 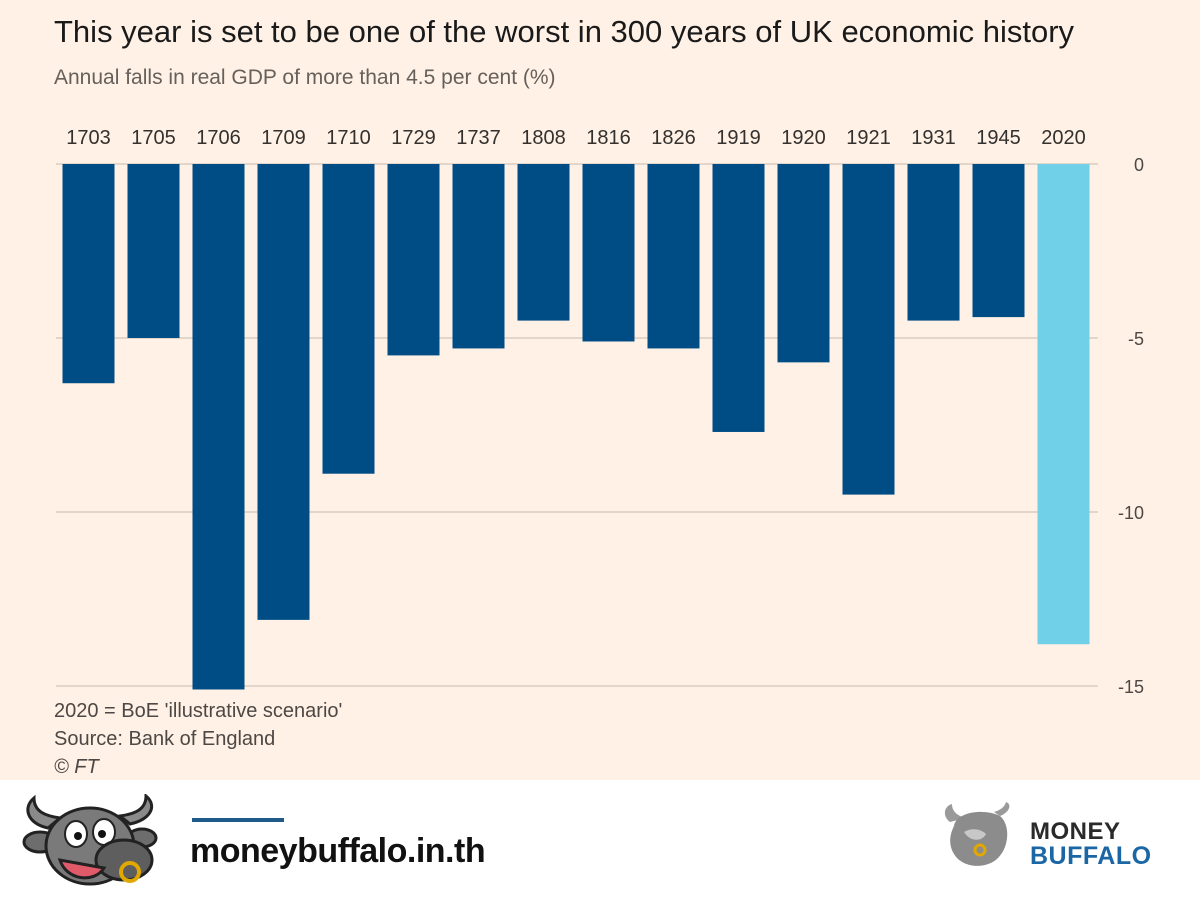 What do you see at coordinates (238, 820) in the screenshot?
I see `footer-divider` at bounding box center [238, 820].